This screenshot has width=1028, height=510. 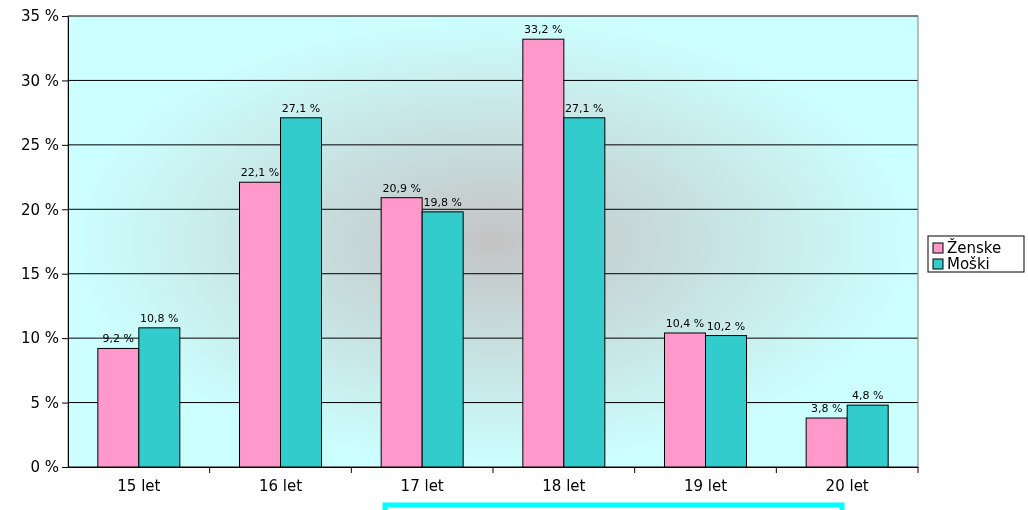 What do you see at coordinates (705, 486) in the screenshot?
I see `x-tick-label: 19 let` at bounding box center [705, 486].